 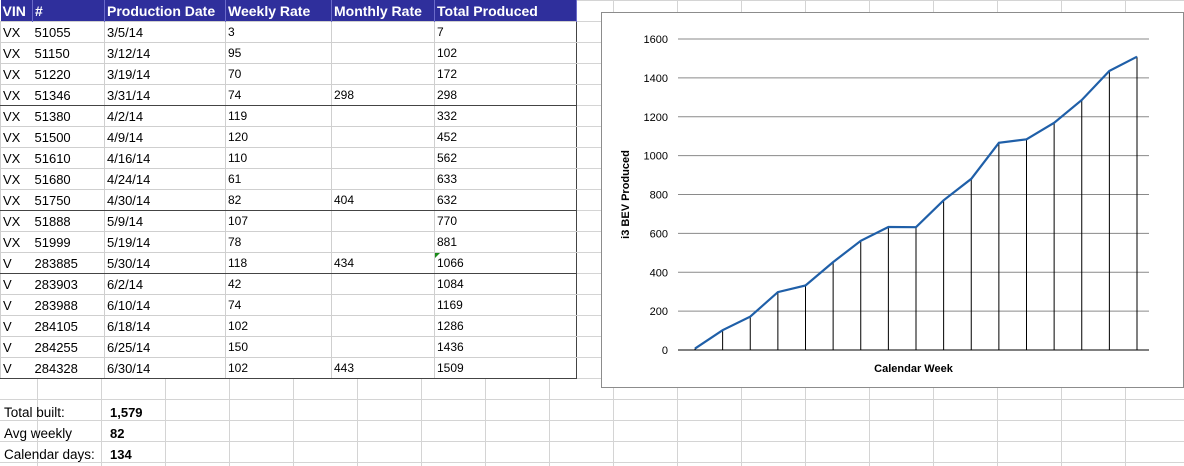 I want to click on weekly-rate-cell: 119, so click(x=278, y=116).